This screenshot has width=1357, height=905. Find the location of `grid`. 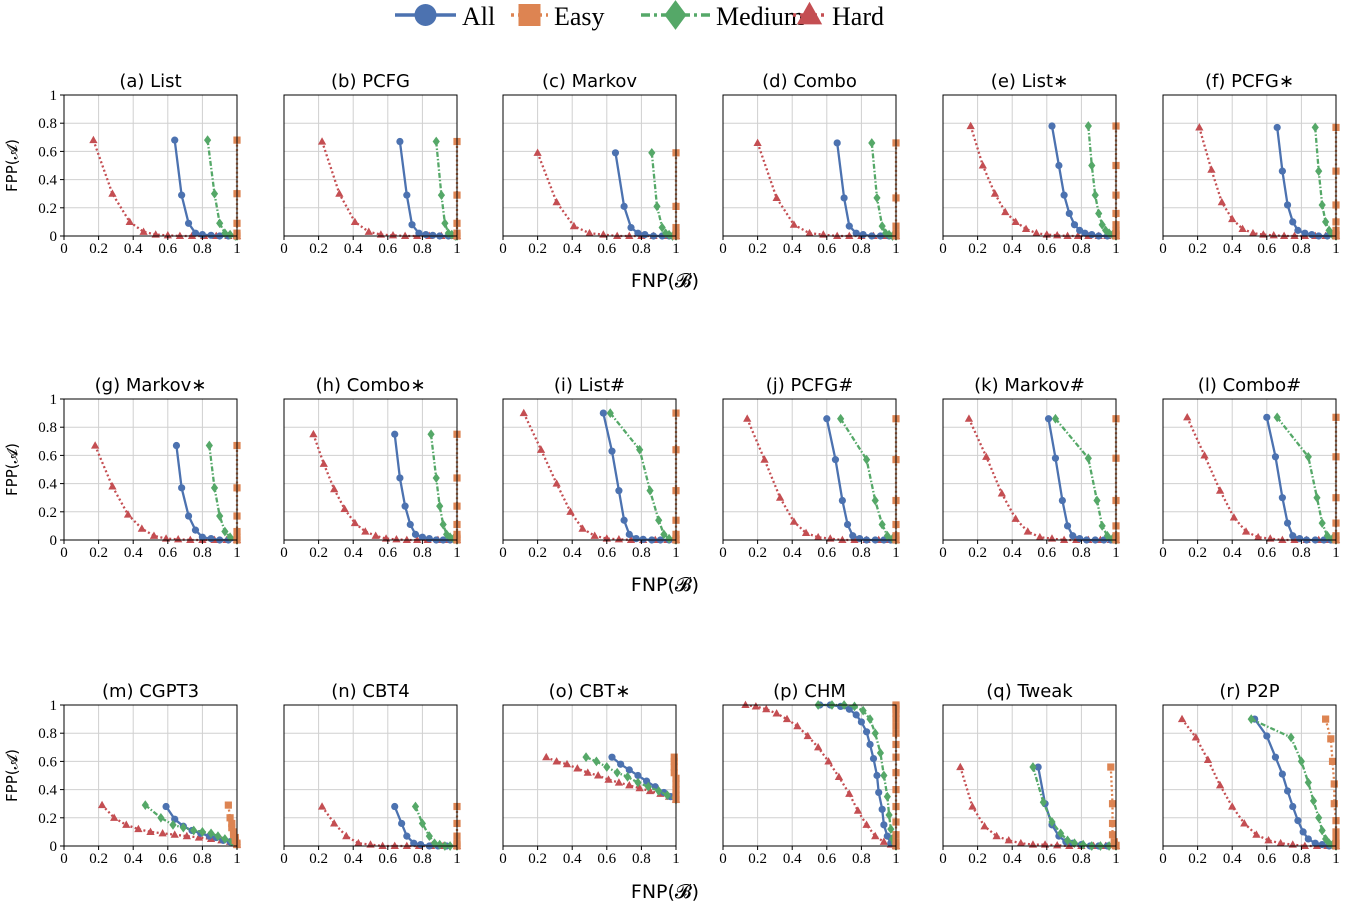

grid is located at coordinates (370, 165).